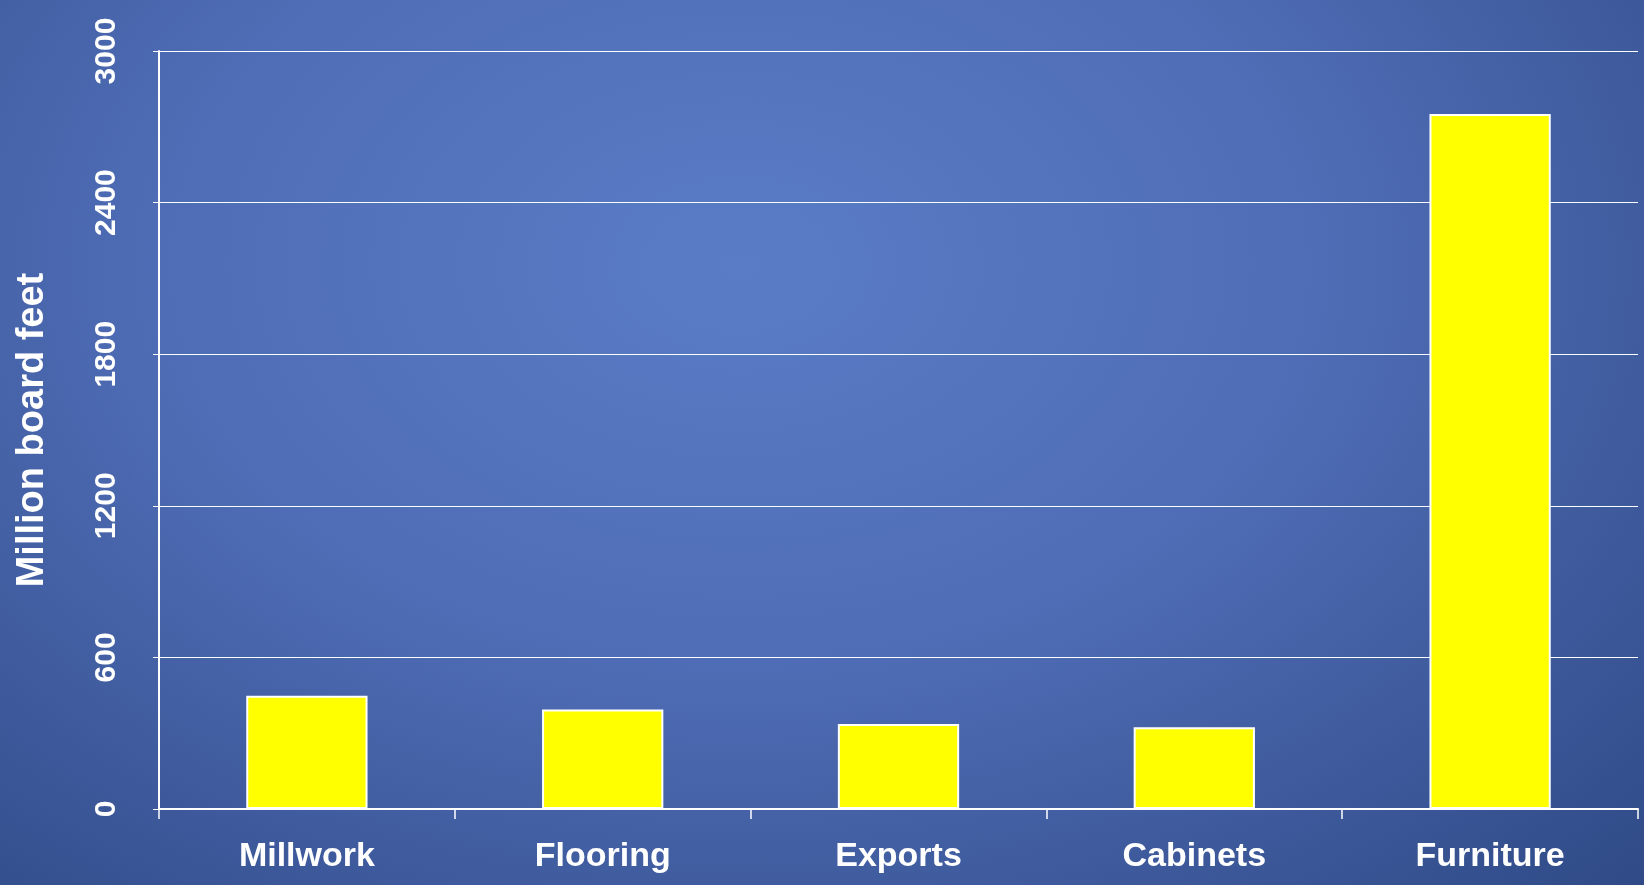 This screenshot has height=885, width=1644. Describe the element at coordinates (104, 657) in the screenshot. I see `y-tick-label: 600` at that location.